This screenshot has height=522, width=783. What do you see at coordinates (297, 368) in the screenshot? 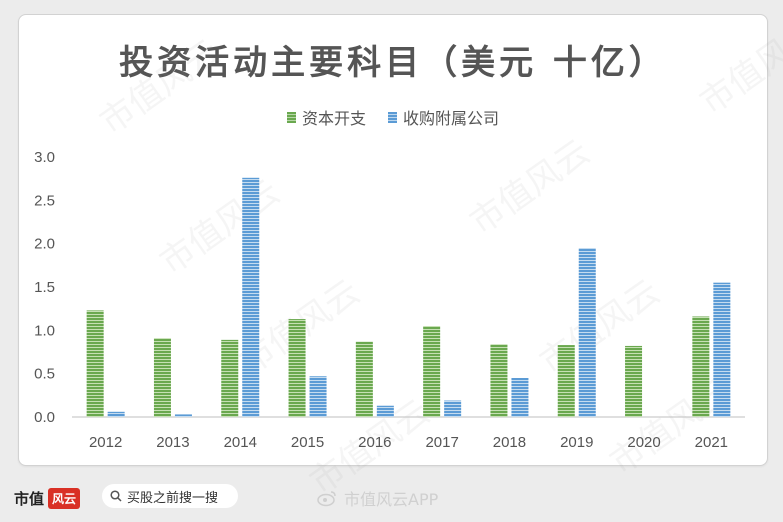
I see `bar-capex-2015` at bounding box center [297, 368].